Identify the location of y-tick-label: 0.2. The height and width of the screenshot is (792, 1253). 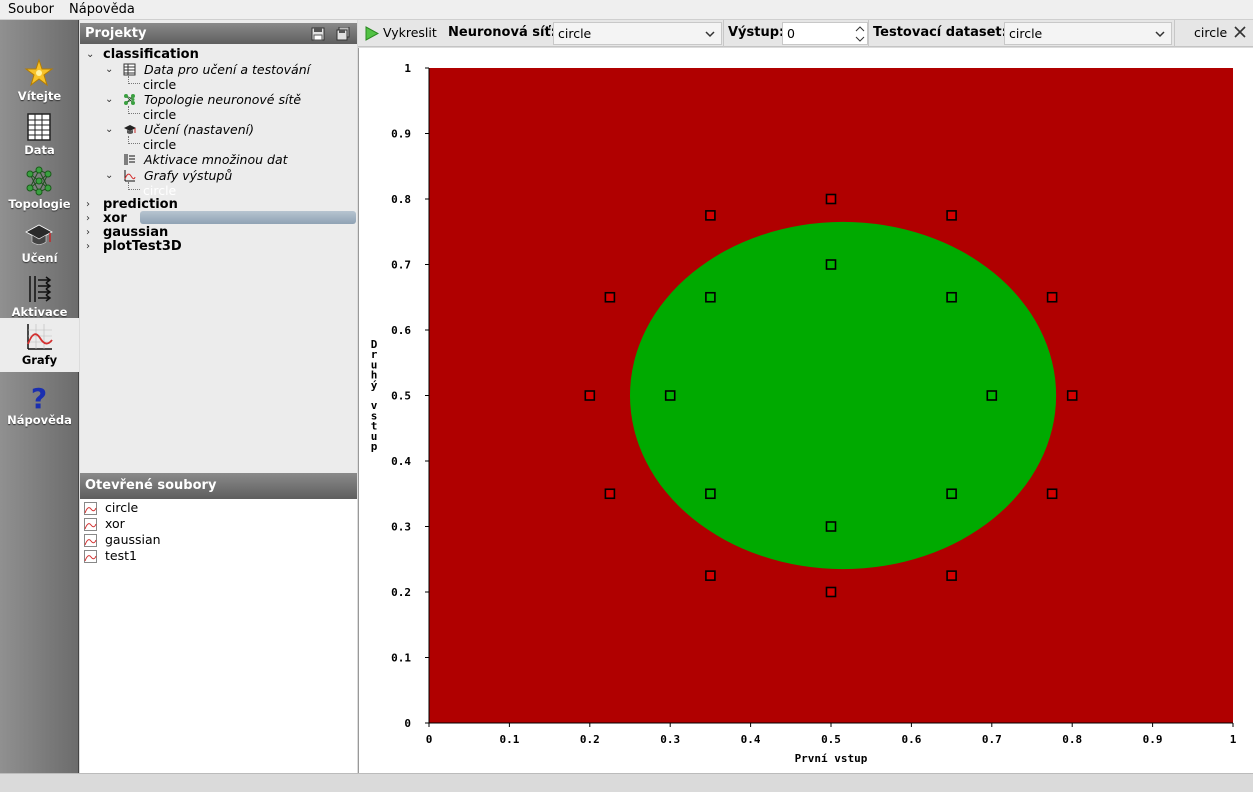
(401, 592).